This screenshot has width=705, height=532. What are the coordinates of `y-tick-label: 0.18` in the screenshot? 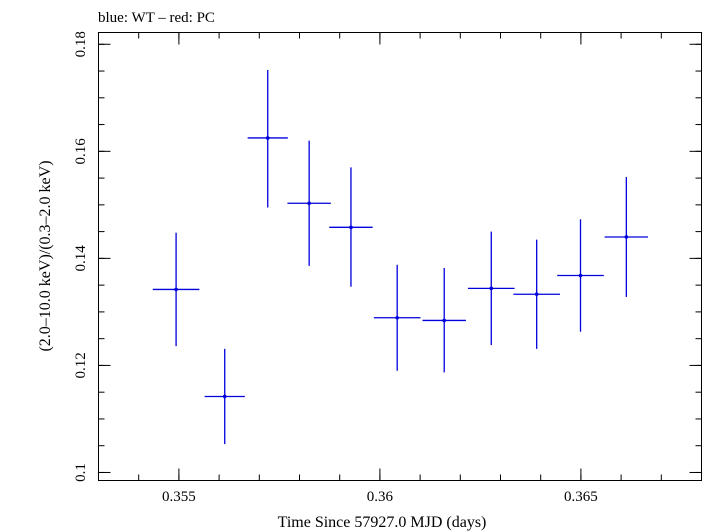 It's located at (81, 44).